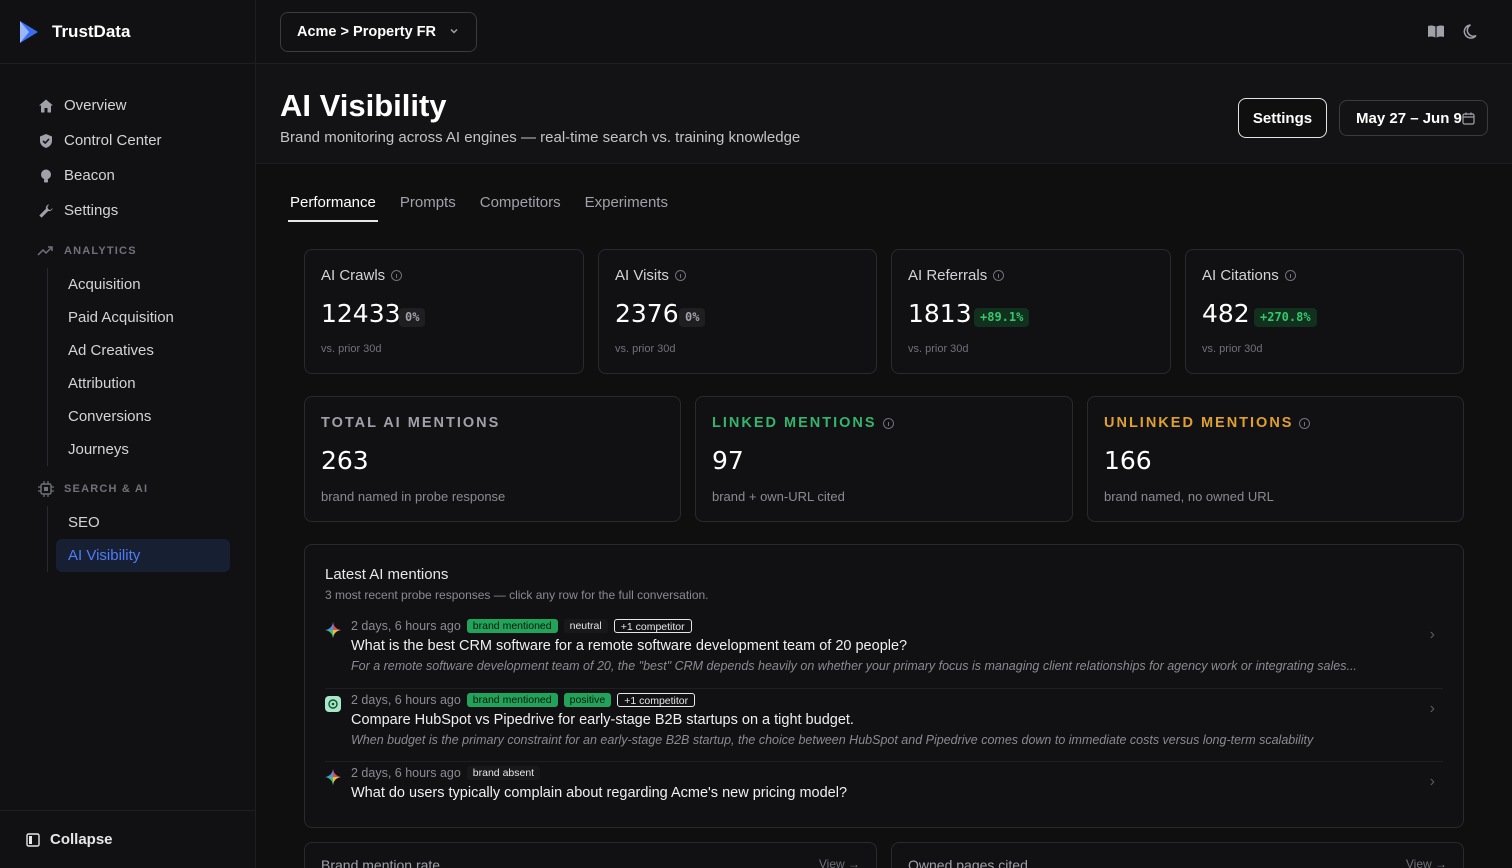  Describe the element at coordinates (1436, 32) in the screenshot. I see `book-open-icon` at that location.